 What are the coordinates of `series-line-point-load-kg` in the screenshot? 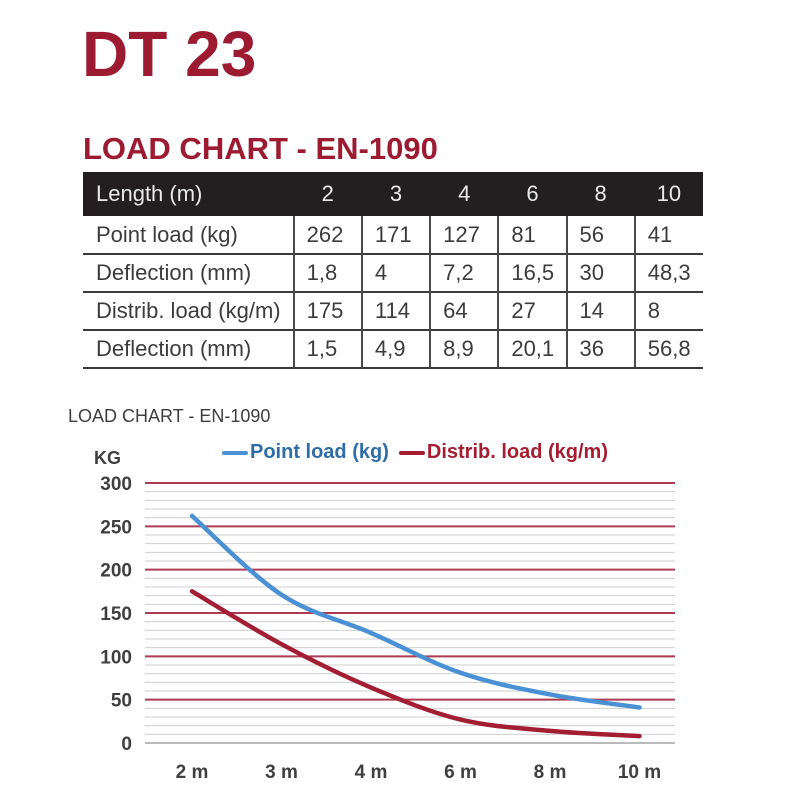 It's located at (415, 611).